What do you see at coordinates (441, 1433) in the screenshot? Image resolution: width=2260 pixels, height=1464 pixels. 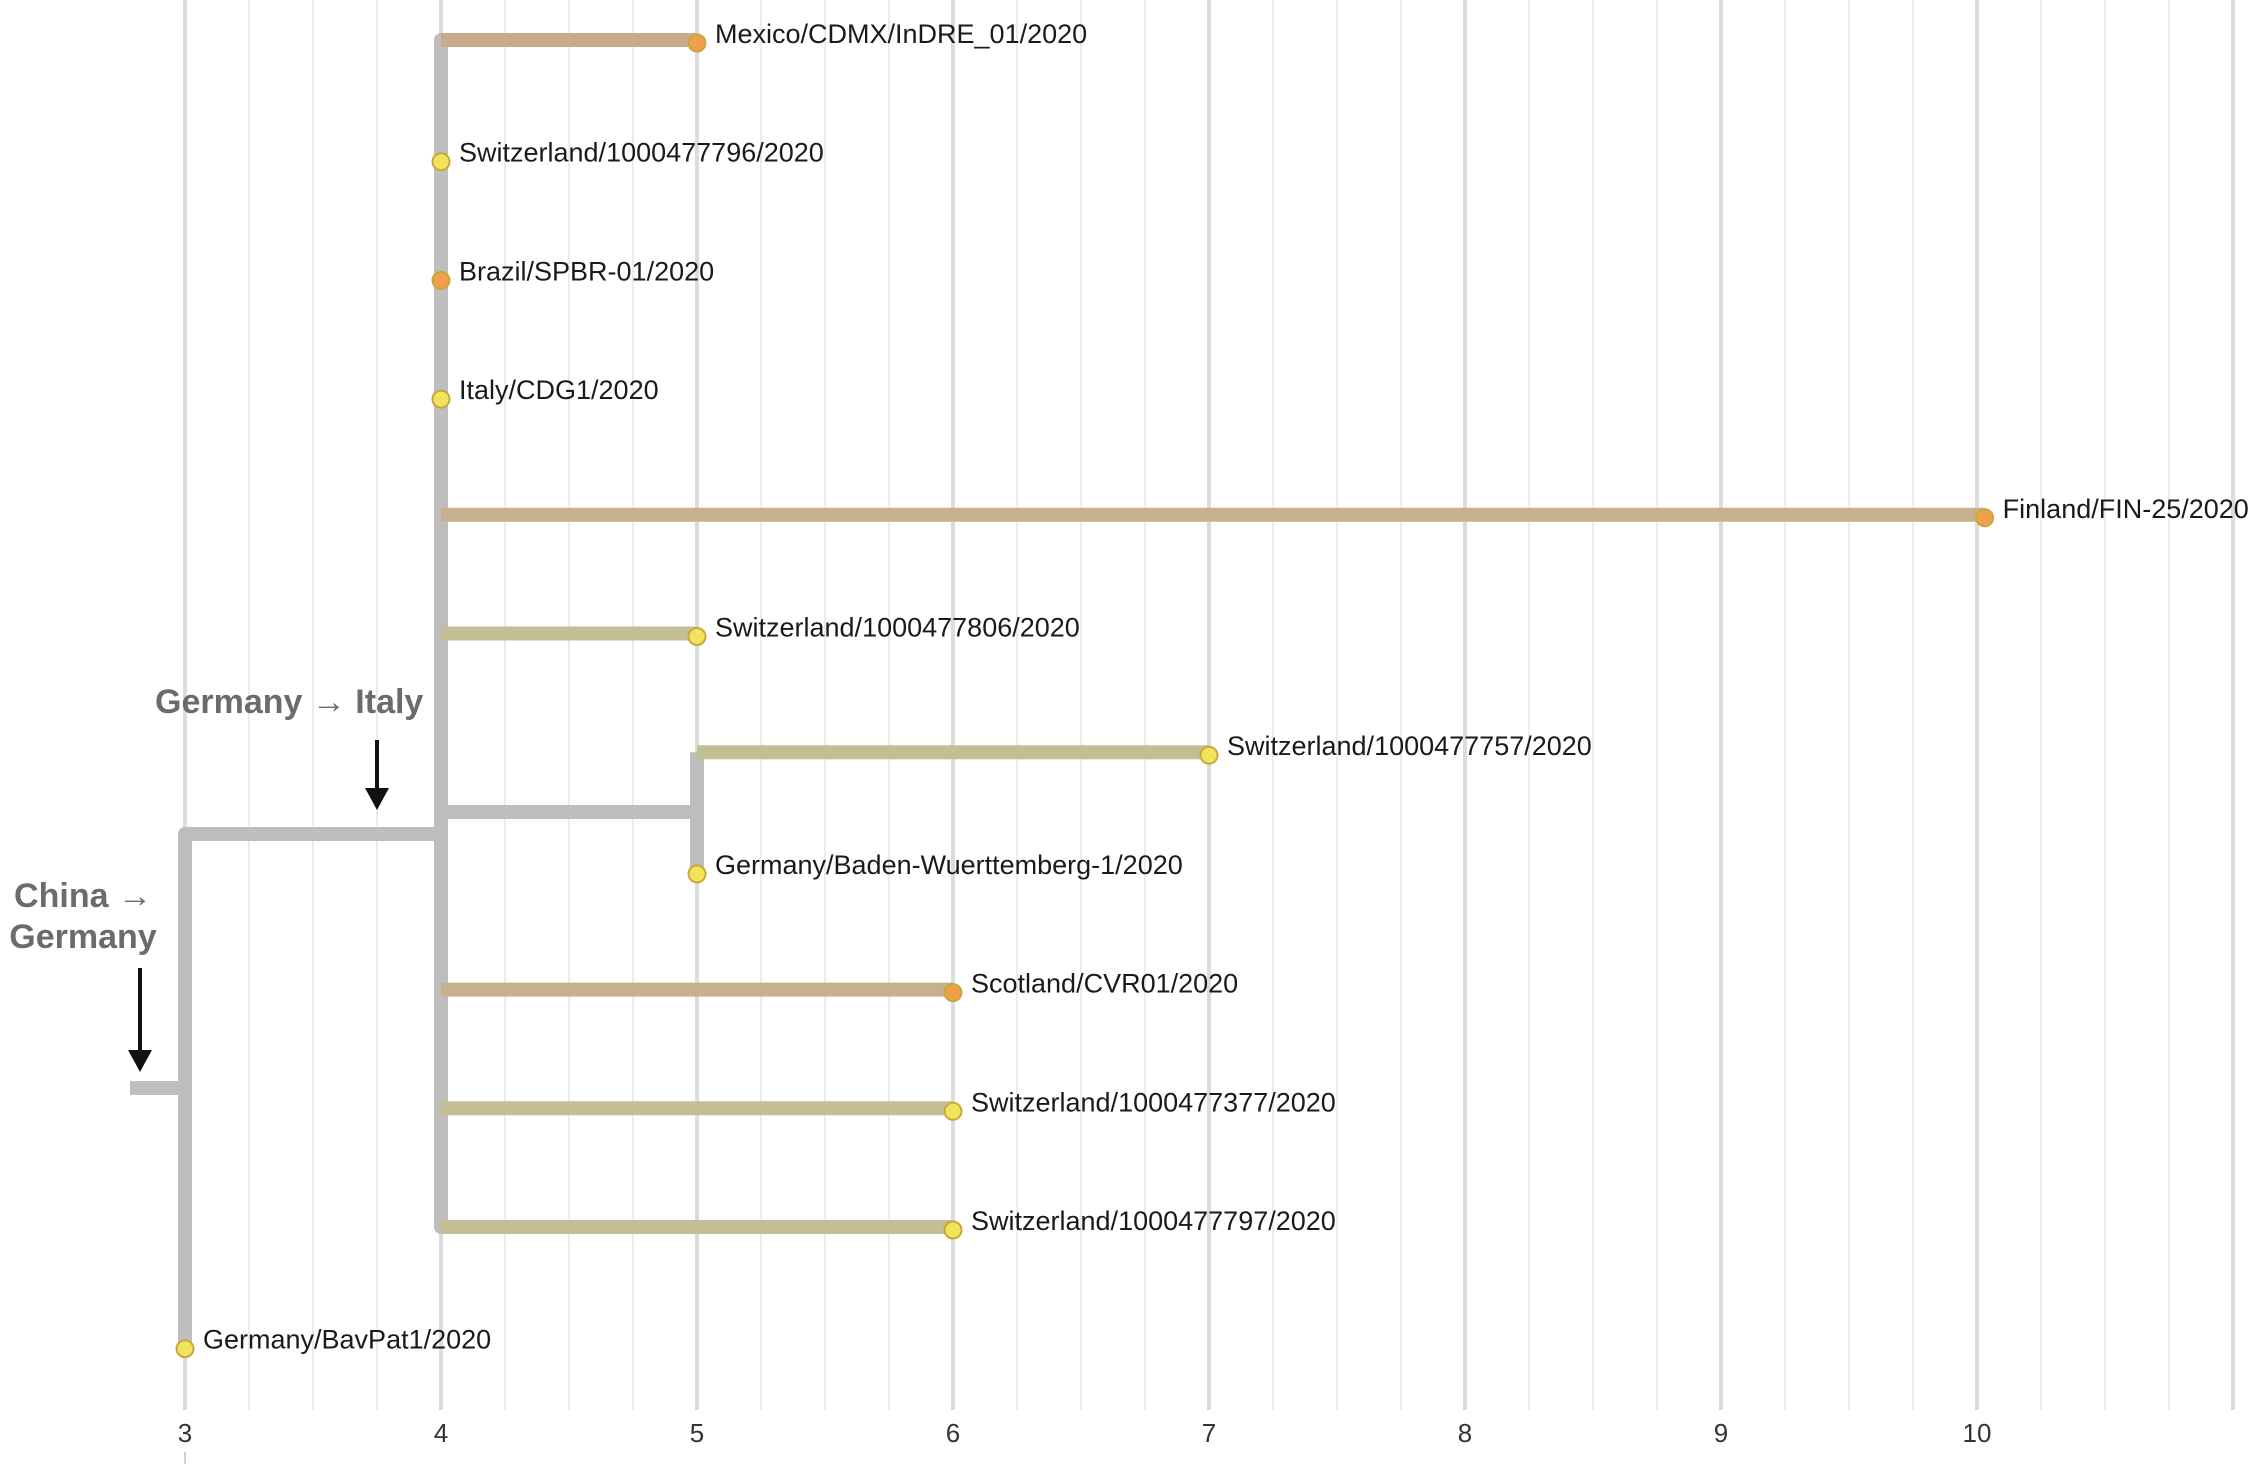 I see `x-tick-label: 4` at bounding box center [441, 1433].